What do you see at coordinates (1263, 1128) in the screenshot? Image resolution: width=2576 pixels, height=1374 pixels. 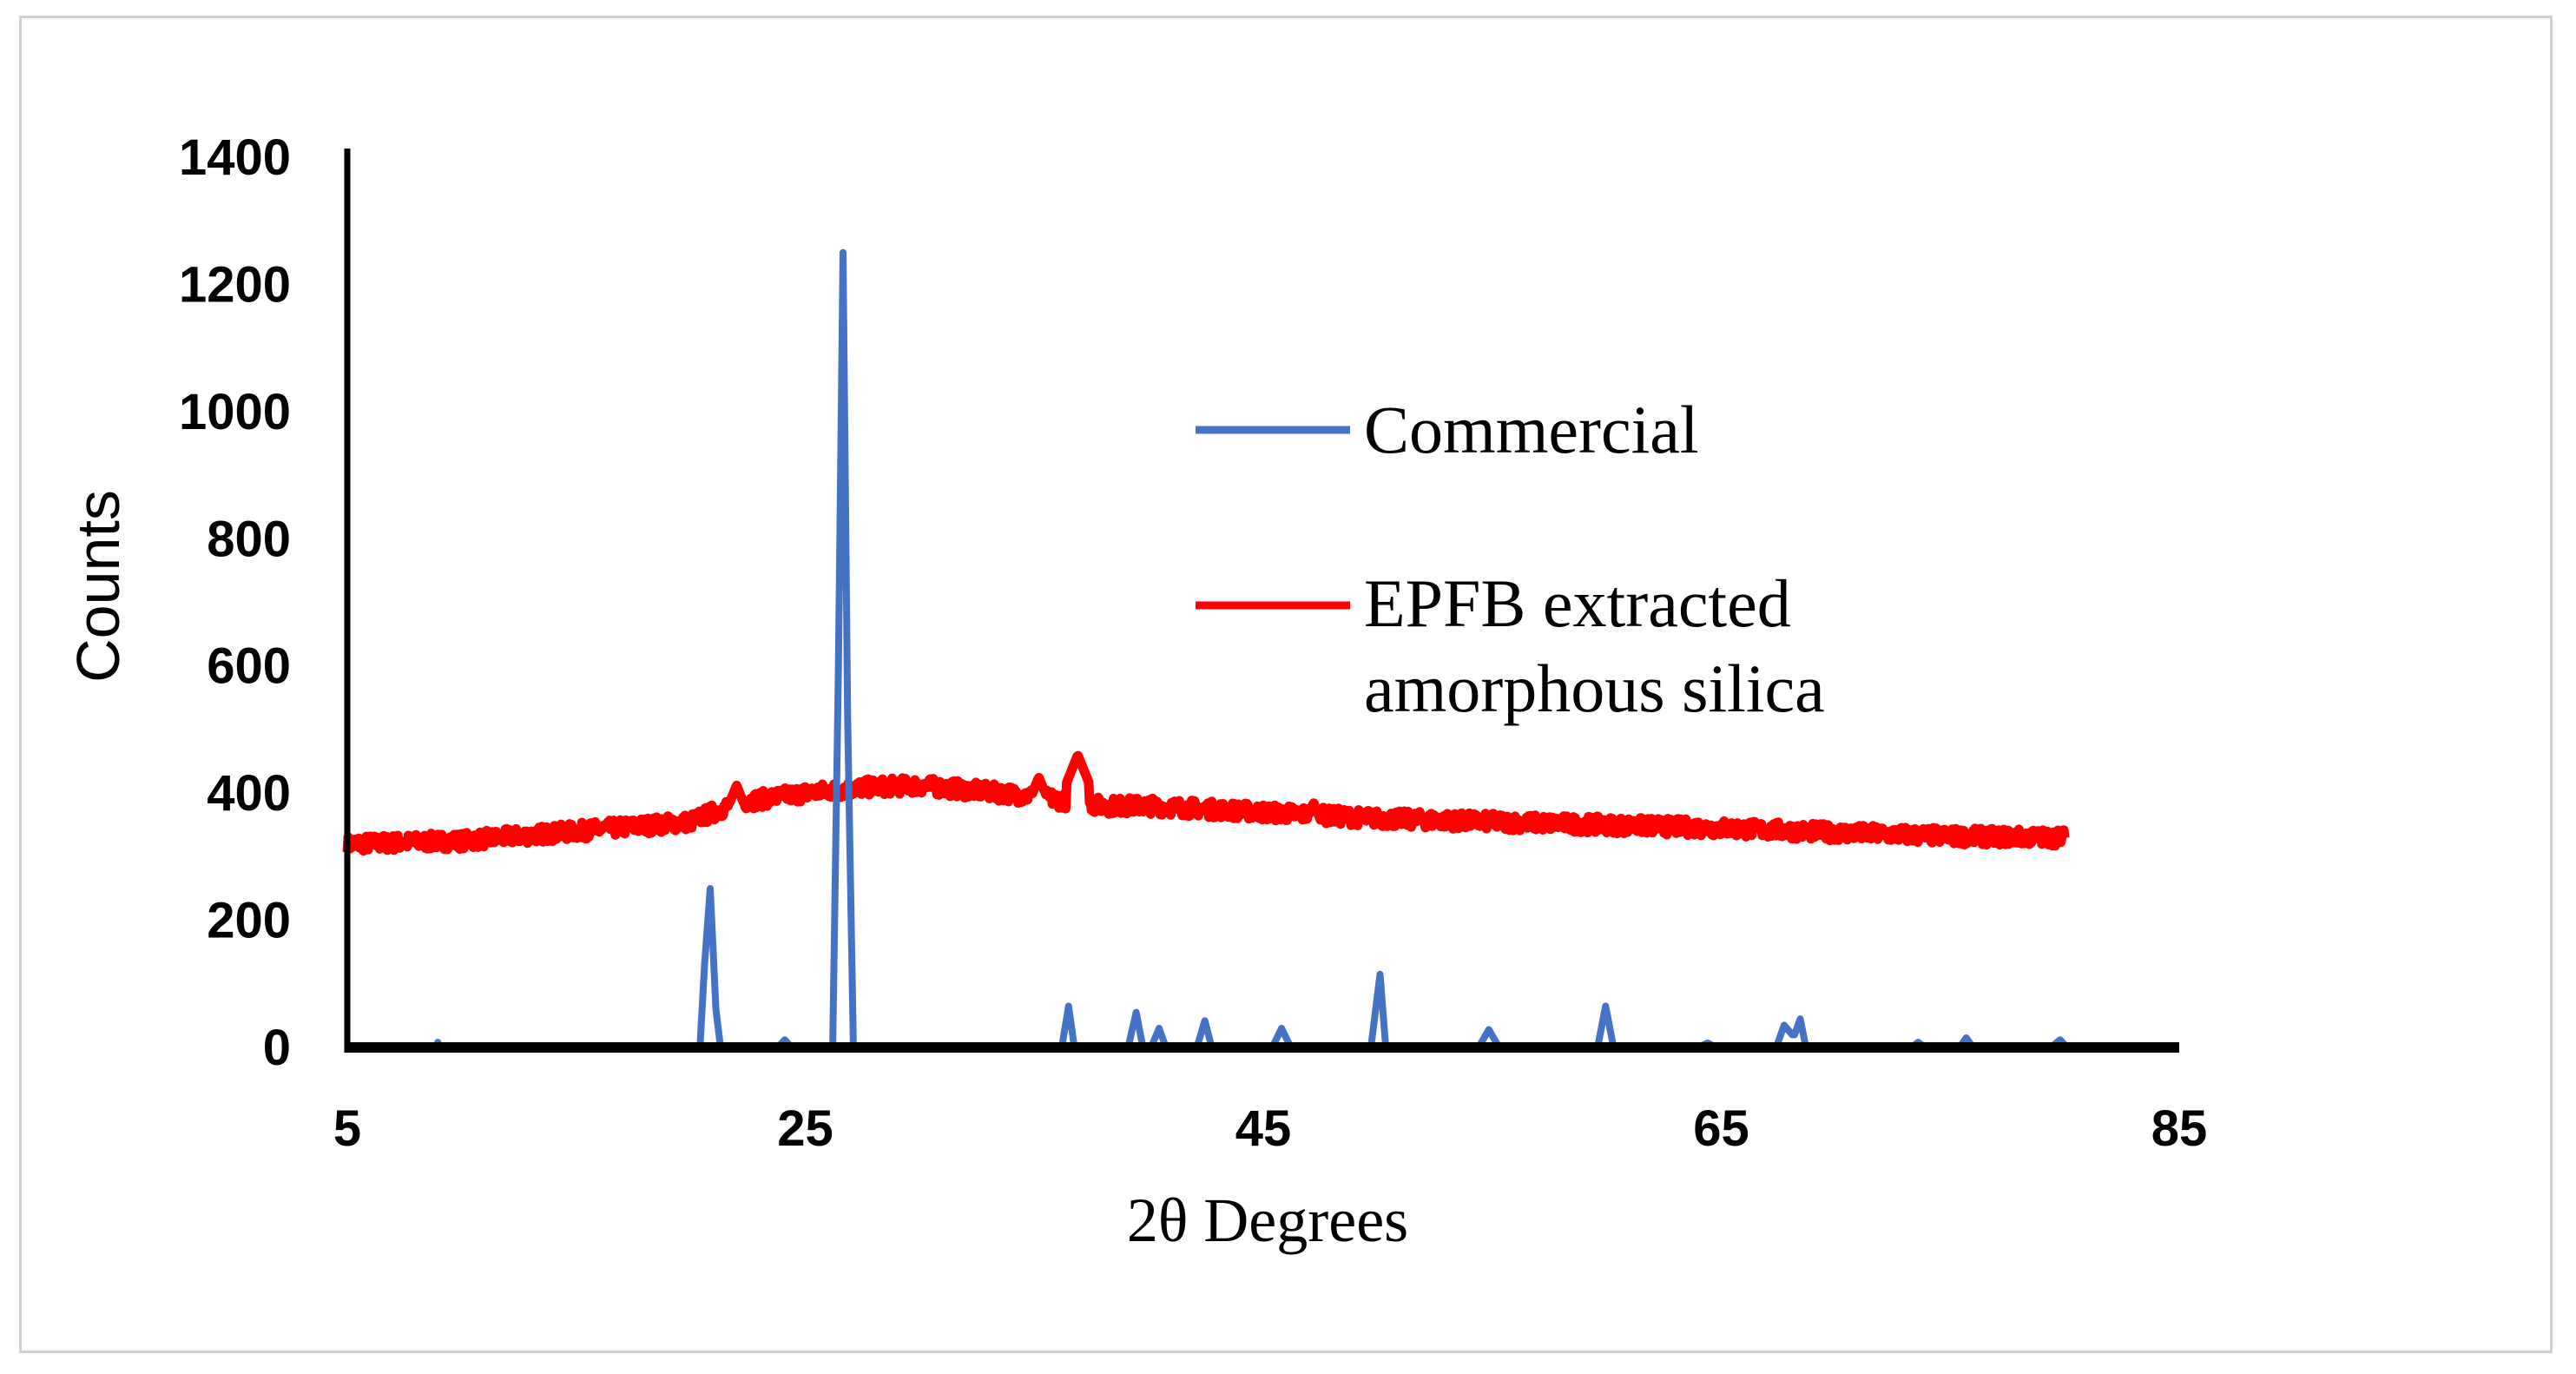 I see `x-tick-label: 45` at bounding box center [1263, 1128].